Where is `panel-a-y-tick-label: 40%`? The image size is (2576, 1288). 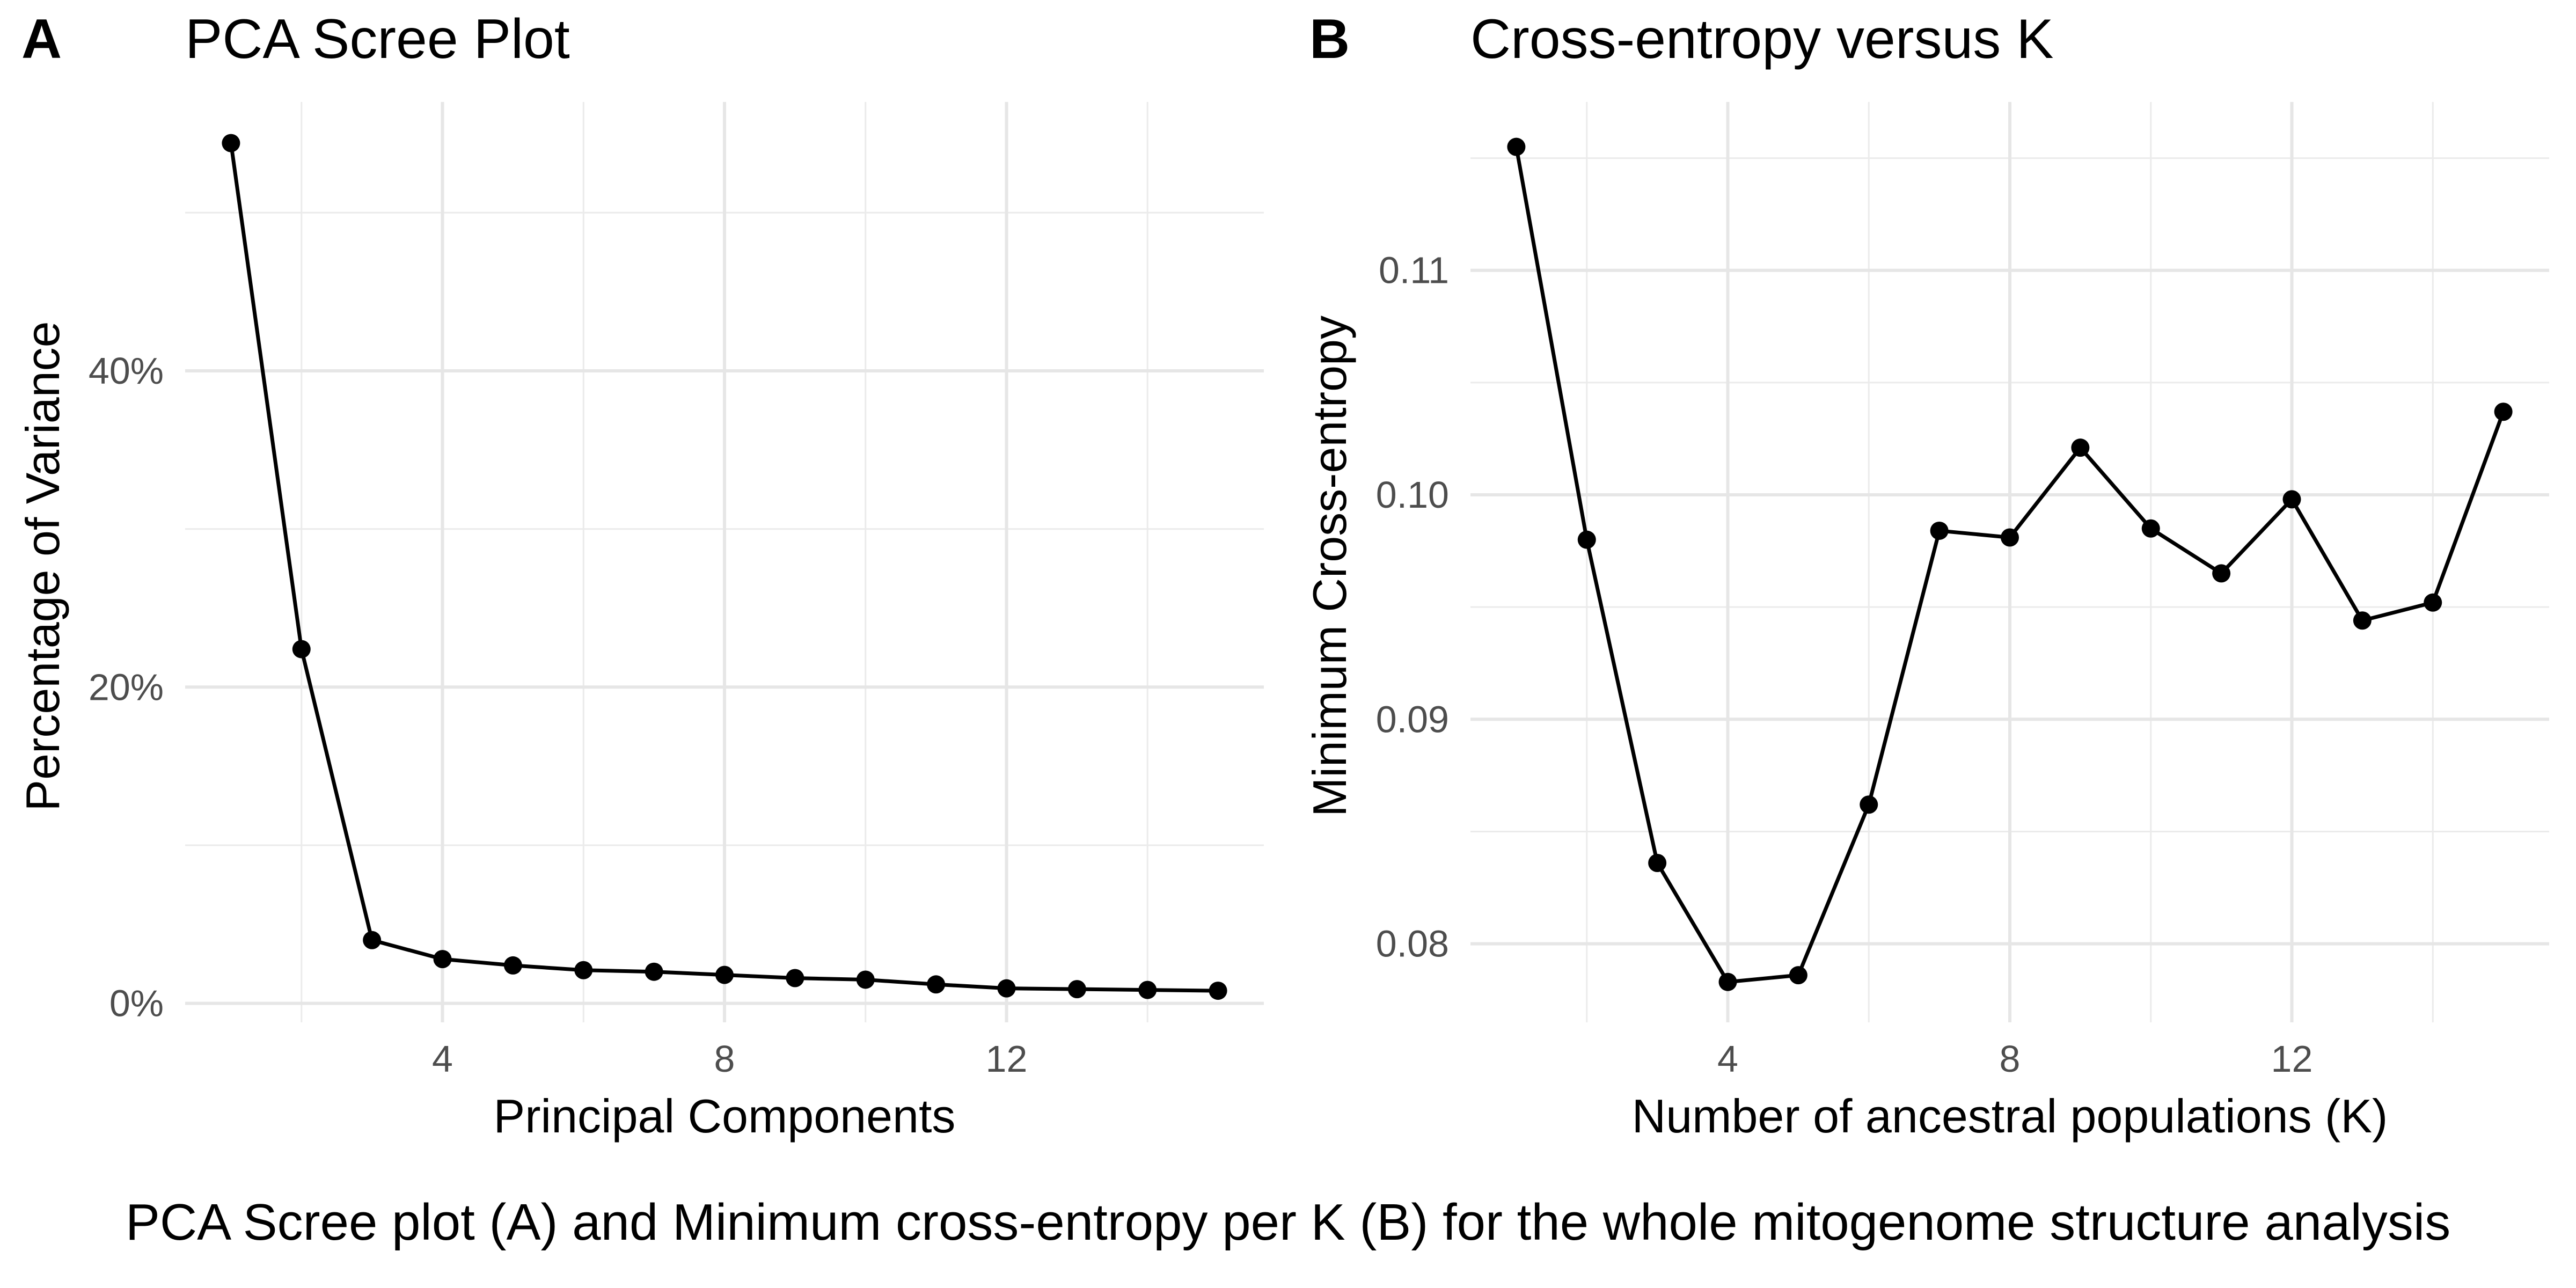
panel-a-y-tick-label: 40% is located at coordinates (126, 371).